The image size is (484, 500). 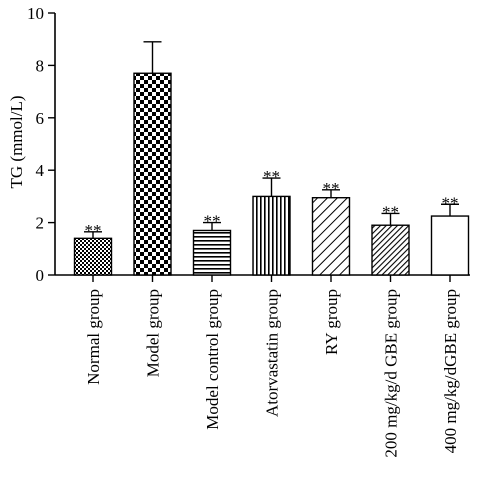 What do you see at coordinates (331, 322) in the screenshot?
I see `x-category-label: RY group` at bounding box center [331, 322].